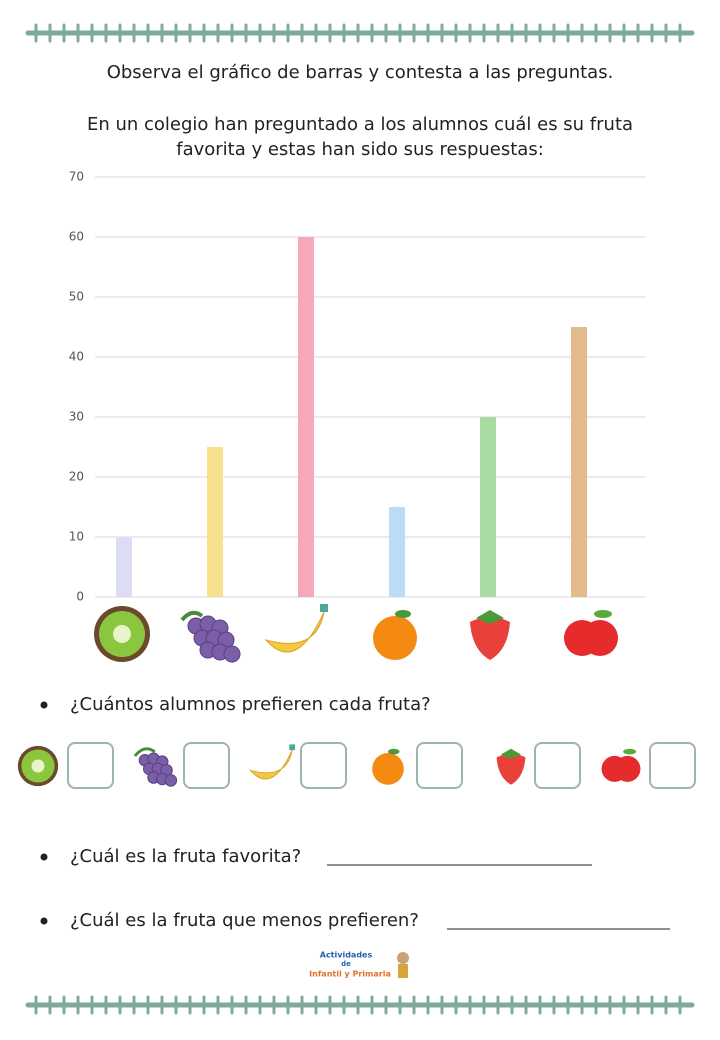 The image size is (720, 1040). I want to click on question: ¿Cuál es la fruta que menos prefieren?, so click(244, 920).